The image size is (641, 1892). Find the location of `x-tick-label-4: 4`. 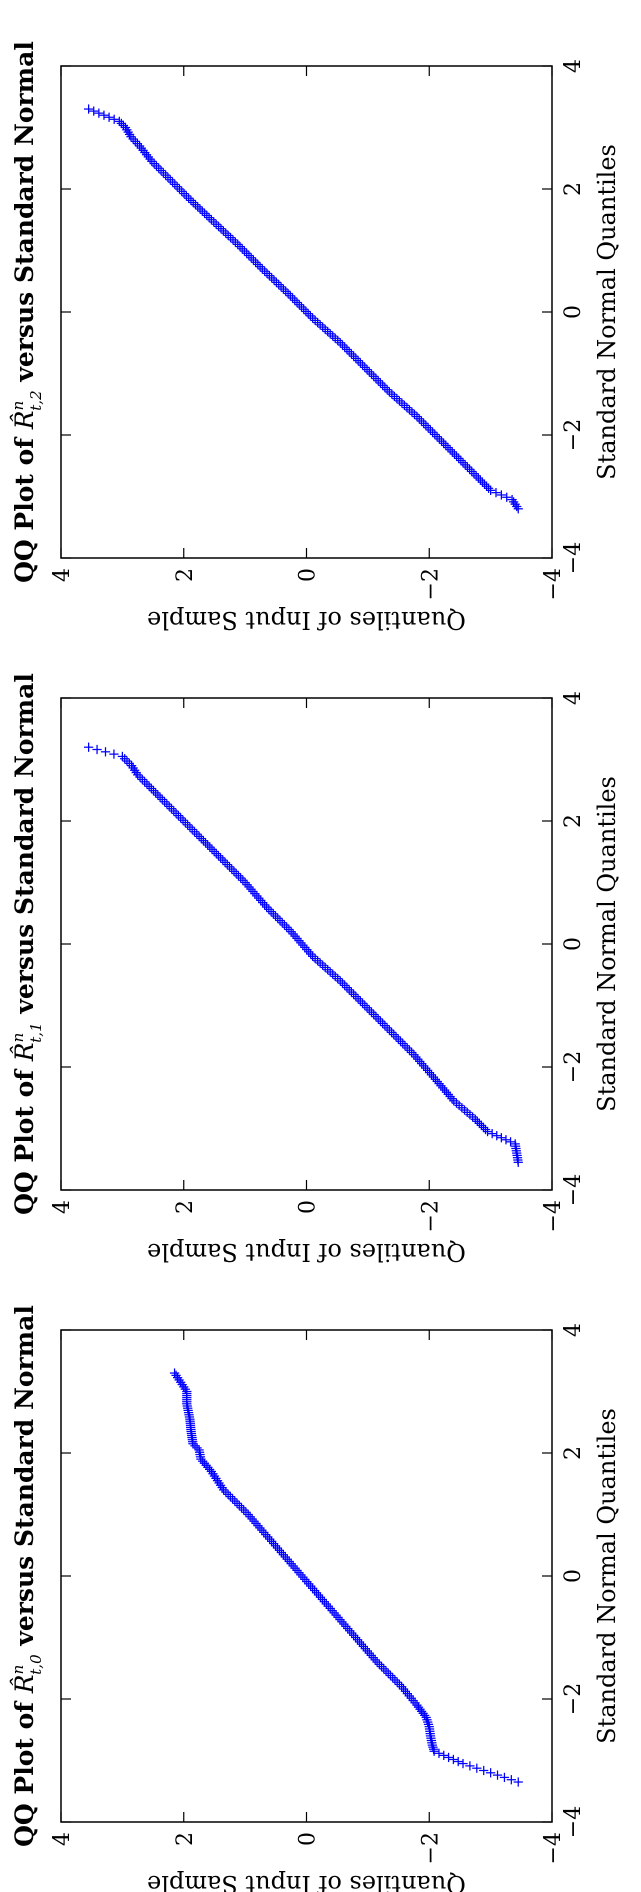

x-tick-label-4: 4 is located at coordinates (573, 66).